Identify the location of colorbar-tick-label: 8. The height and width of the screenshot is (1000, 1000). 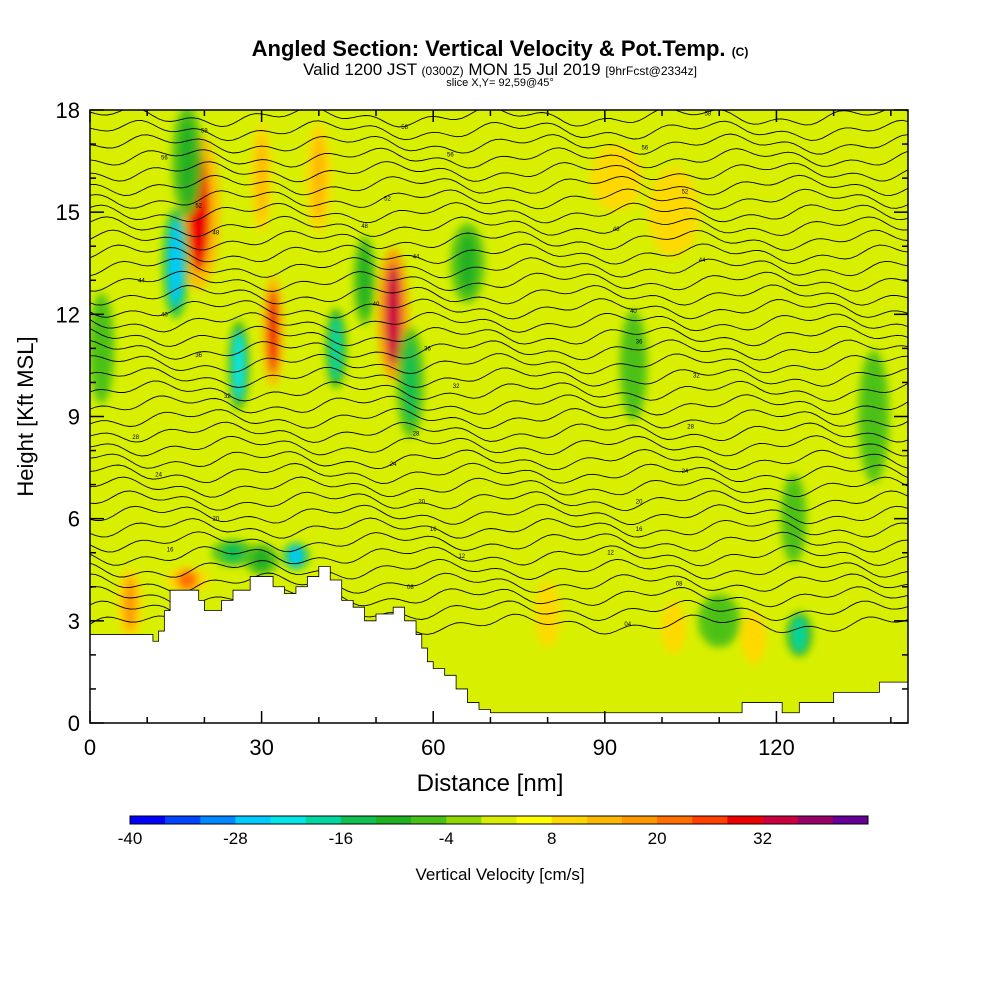
(551, 838).